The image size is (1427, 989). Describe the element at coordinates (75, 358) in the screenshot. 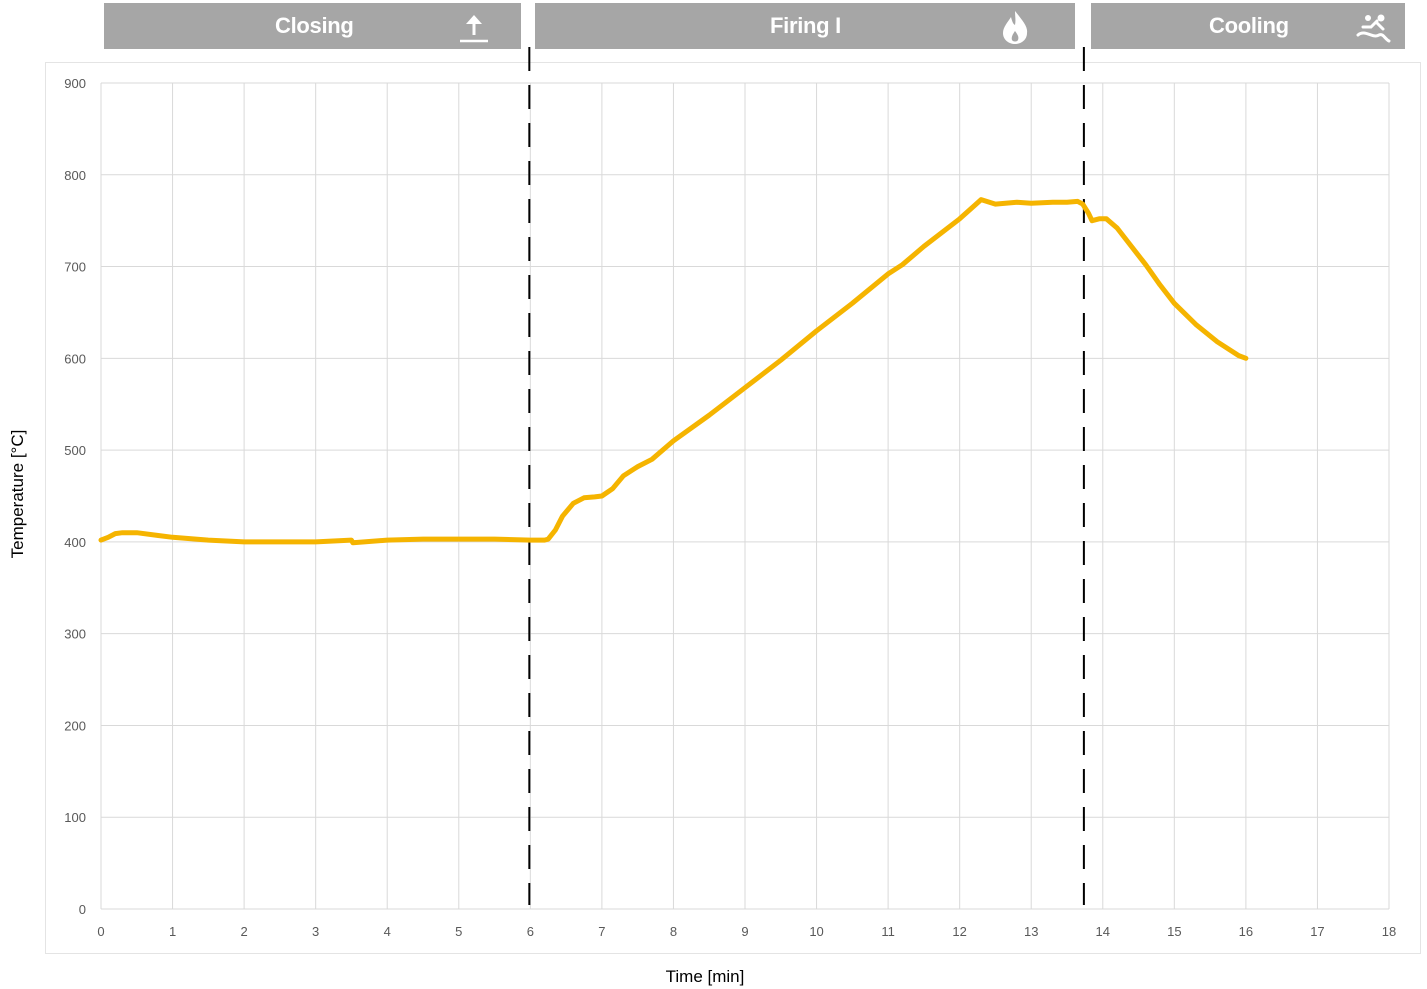

I see `y-tick-label-6: 600` at that location.